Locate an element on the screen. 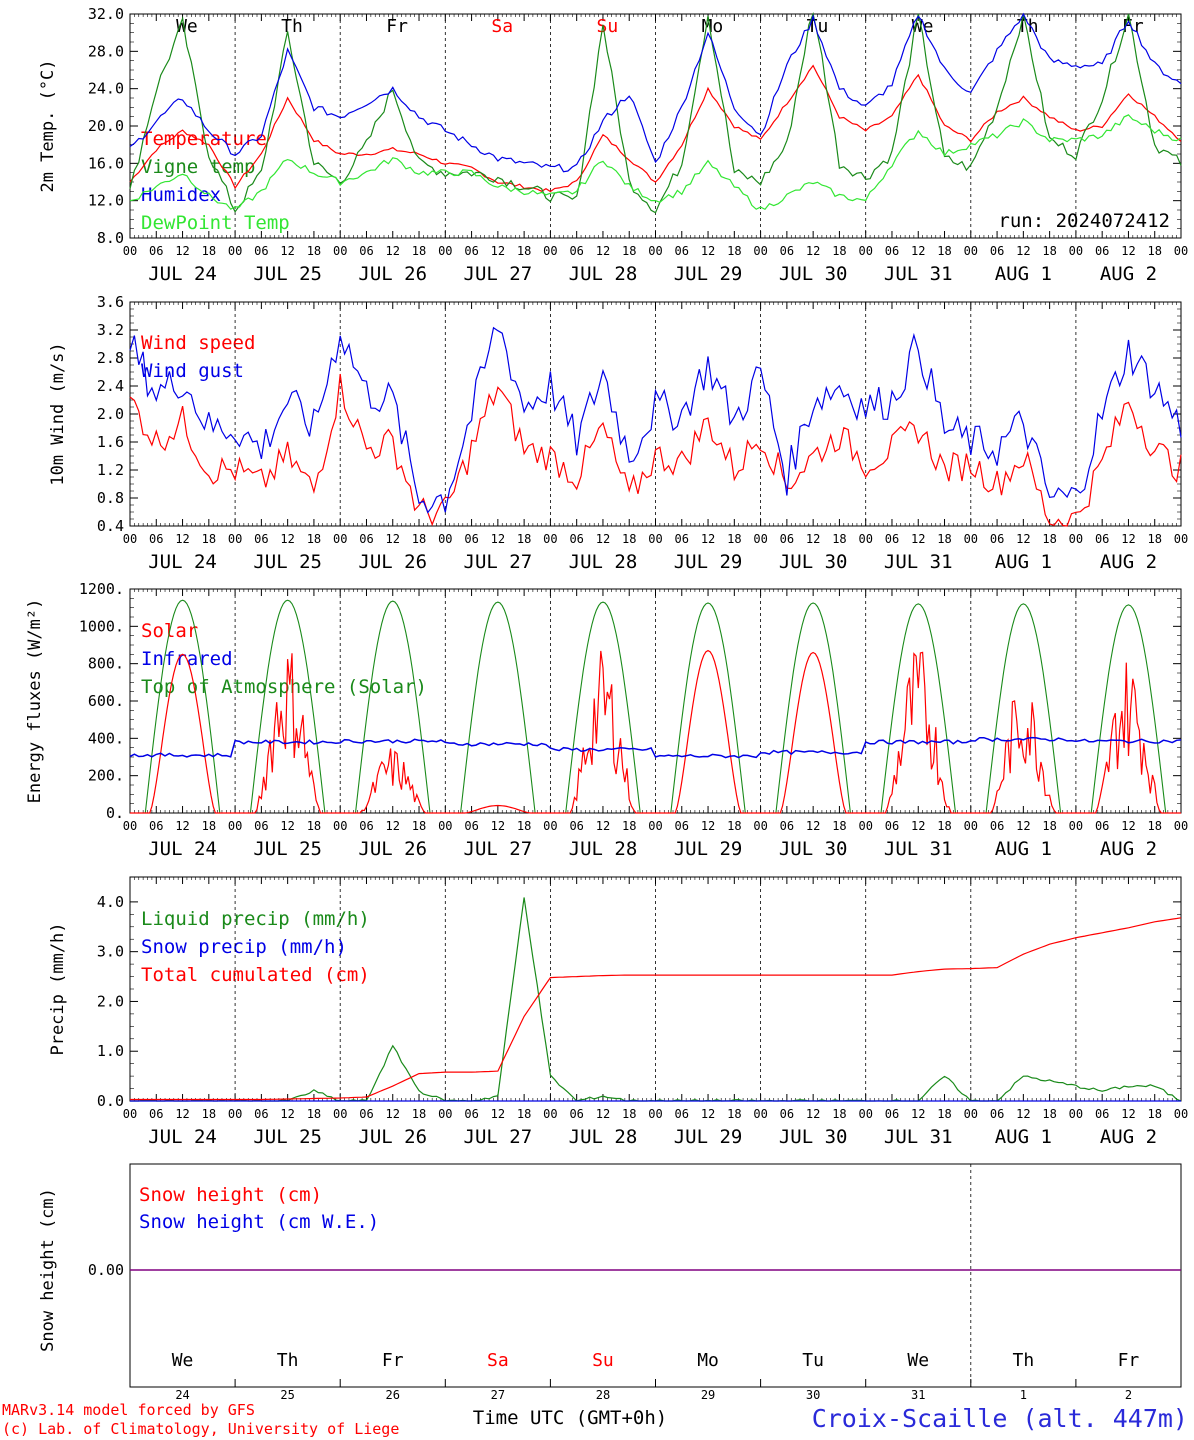  date-label: JUL 25 is located at coordinates (287, 1137).